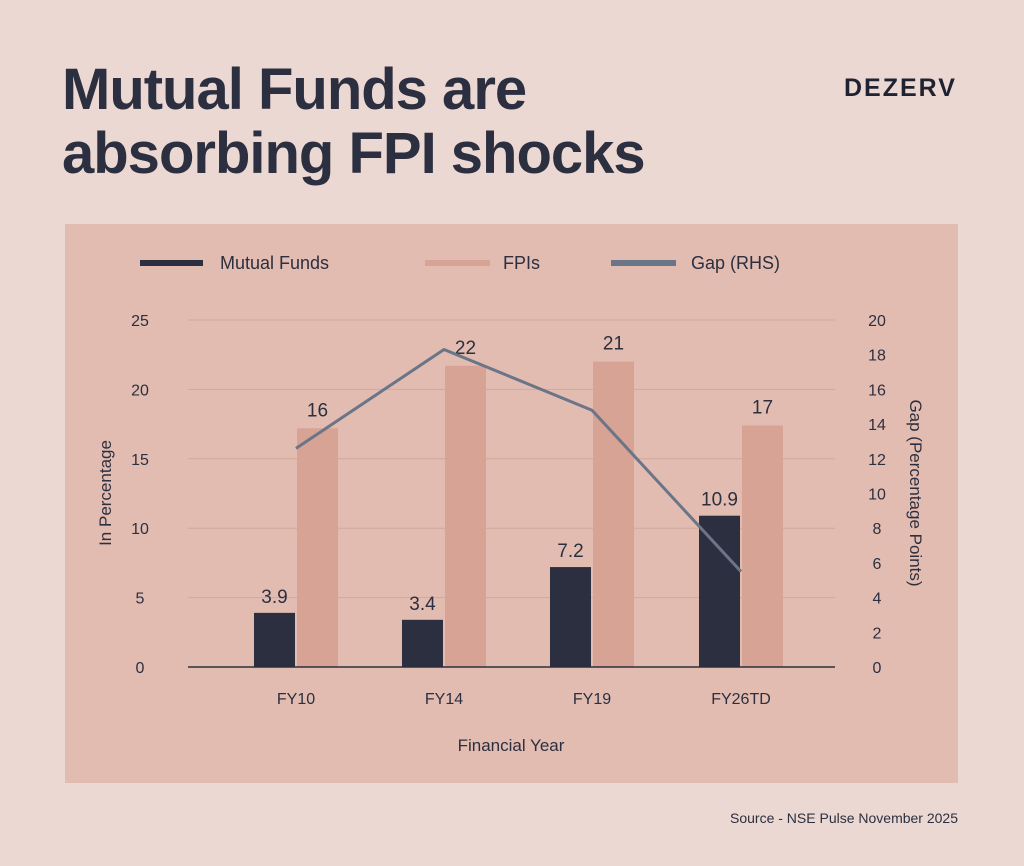 The width and height of the screenshot is (1024, 866). What do you see at coordinates (140, 529) in the screenshot?
I see `y-tick-label: 10` at bounding box center [140, 529].